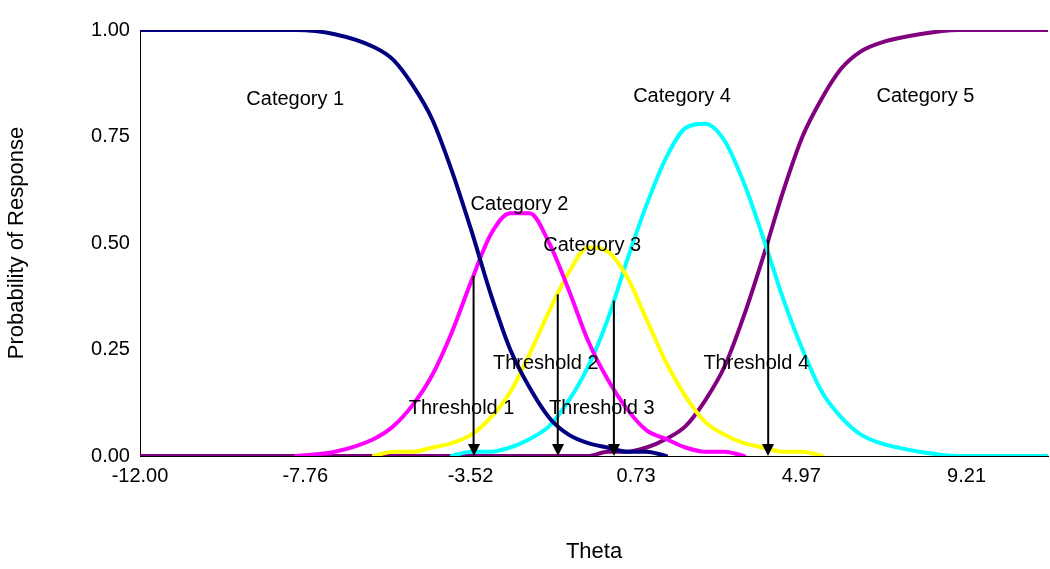 This screenshot has height=569, width=1050. Describe the element at coordinates (801, 474) in the screenshot. I see `x-tick-label: 4.97` at that location.